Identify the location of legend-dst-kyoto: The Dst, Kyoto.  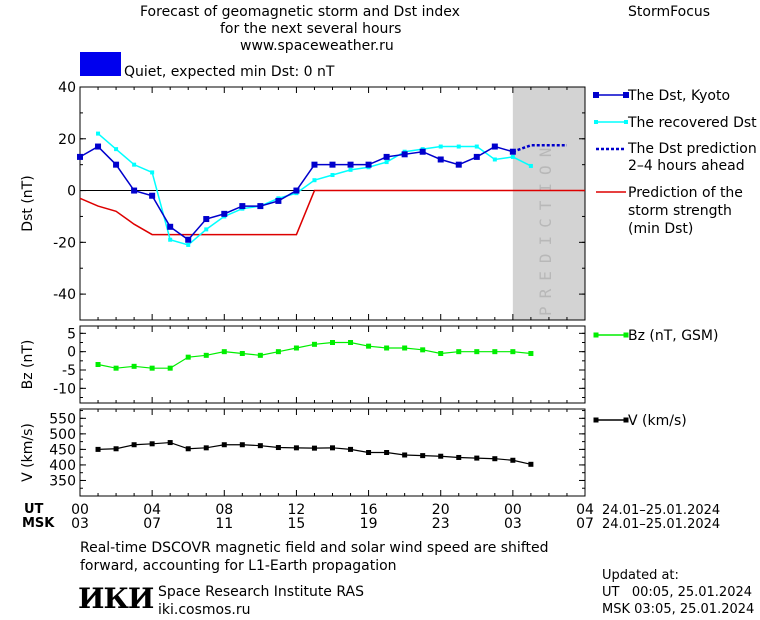
(679, 96).